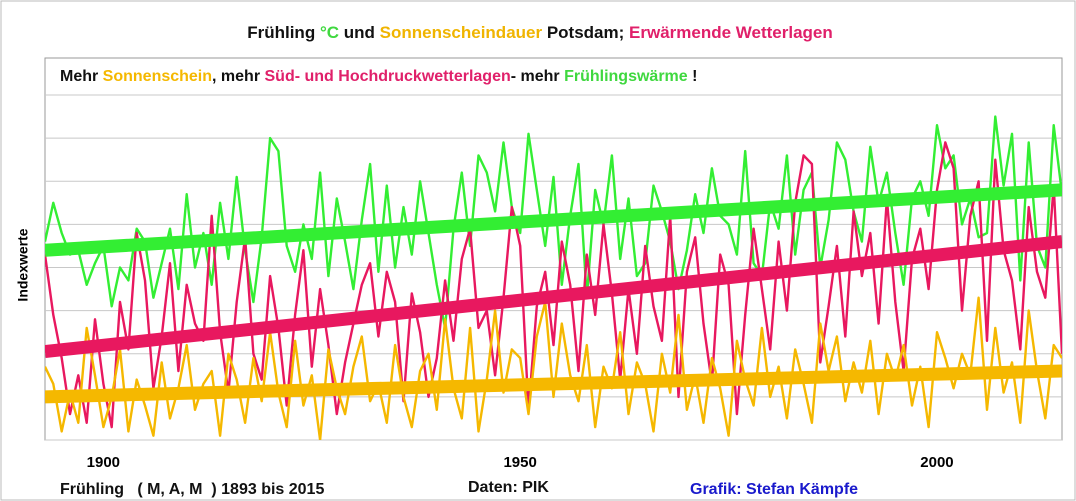 The height and width of the screenshot is (501, 1076). Describe the element at coordinates (585, 32) in the screenshot. I see `title-part: Potsdam;` at that location.